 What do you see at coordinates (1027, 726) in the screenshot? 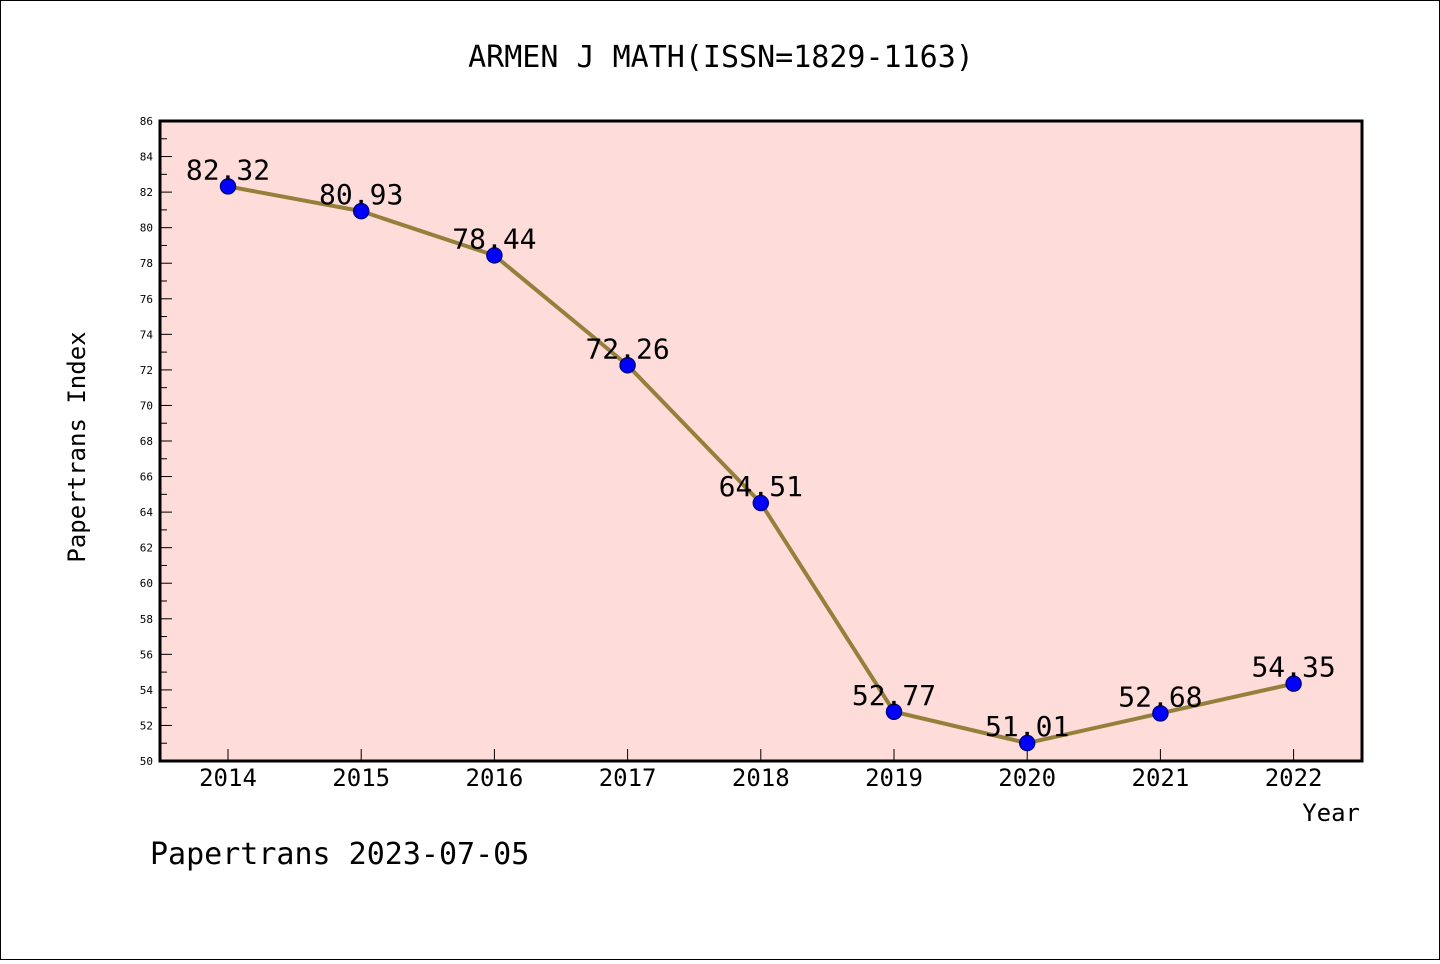
I see `data-label: 51.01` at bounding box center [1027, 726].